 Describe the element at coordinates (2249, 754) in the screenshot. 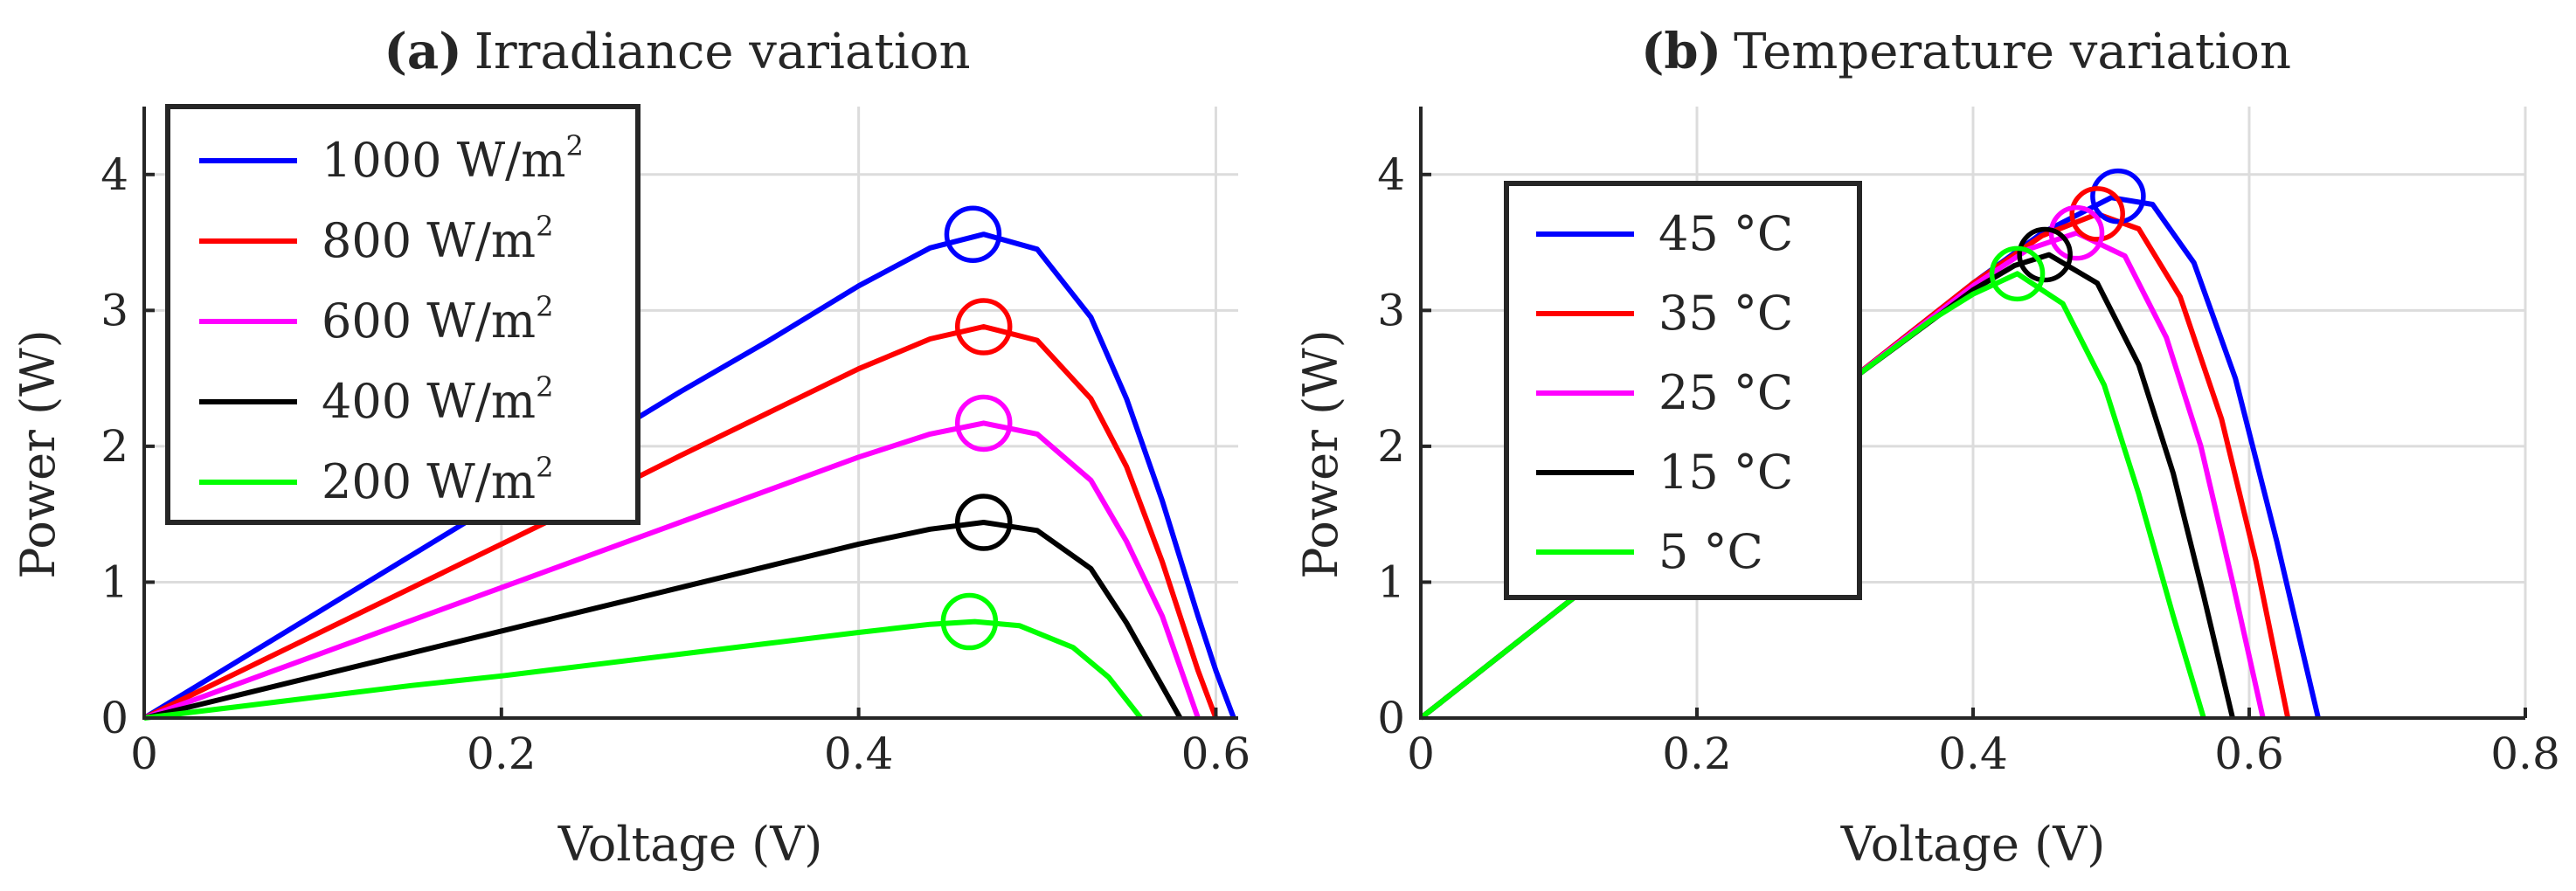

I see `chart-b-xtick-label-3: 0.6` at that location.